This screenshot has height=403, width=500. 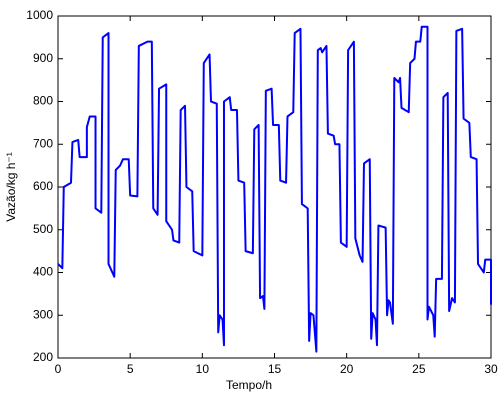 What do you see at coordinates (275, 369) in the screenshot?
I see `x-tick-label: 15` at bounding box center [275, 369].